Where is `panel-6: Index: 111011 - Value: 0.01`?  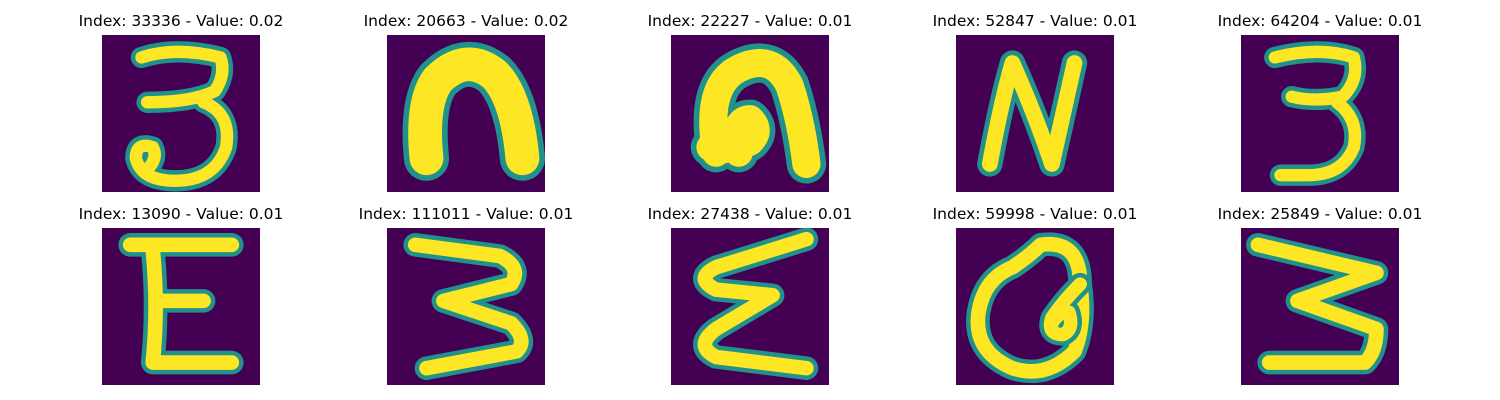
panel-6: Index: 111011 - Value: 0.01 is located at coordinates (466, 294).